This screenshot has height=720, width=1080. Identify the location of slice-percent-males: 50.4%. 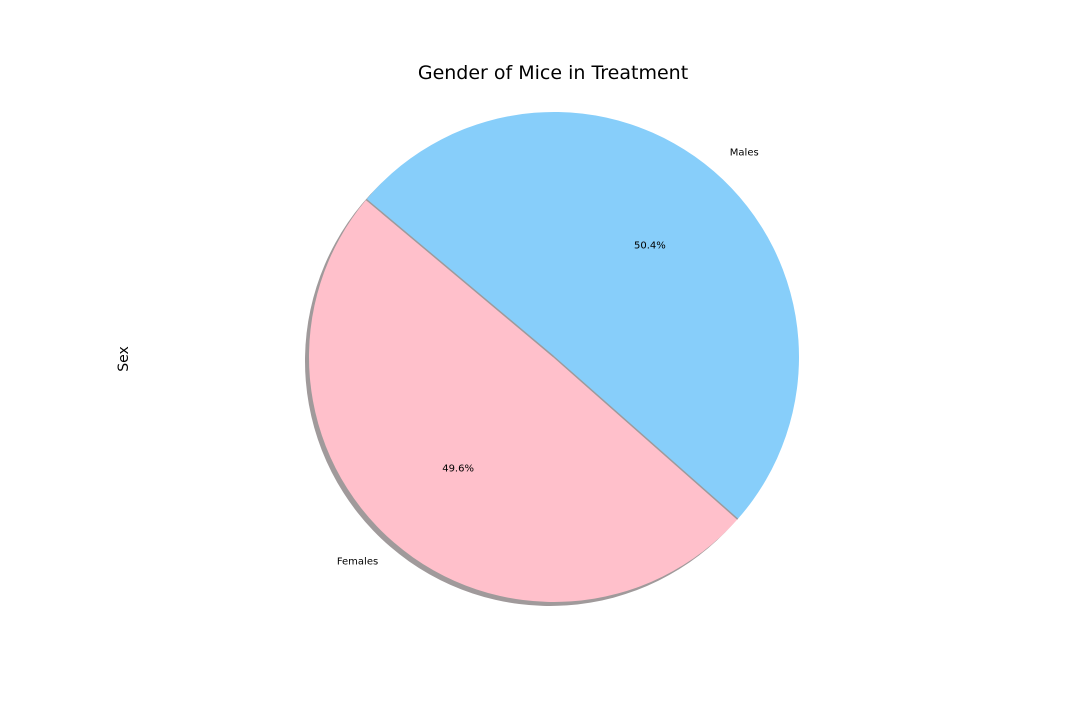
(650, 246).